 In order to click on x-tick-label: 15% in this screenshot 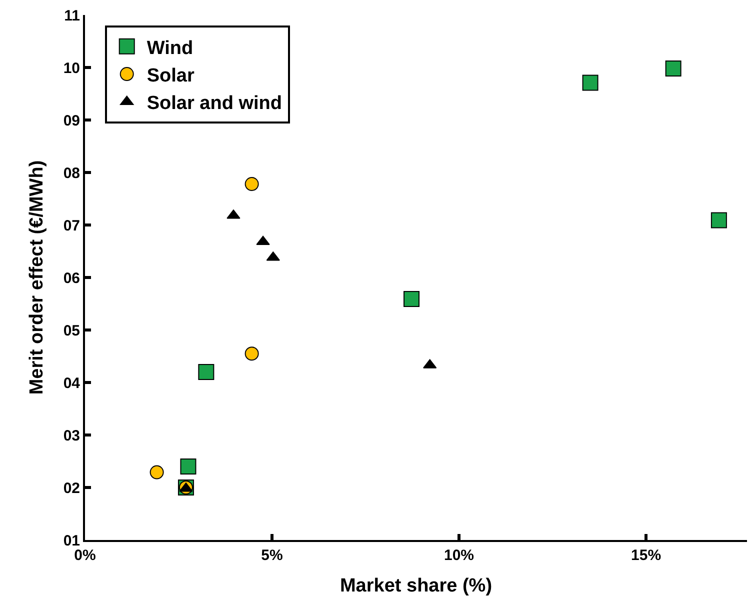, I will do `click(646, 555)`.